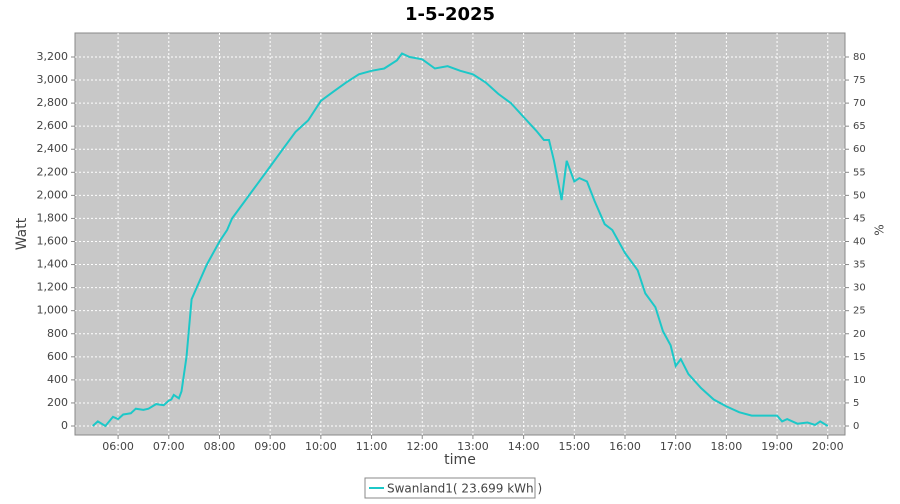 This screenshot has width=900, height=504. Describe the element at coordinates (859, 57) in the screenshot. I see `y2-tick-label: 80` at that location.